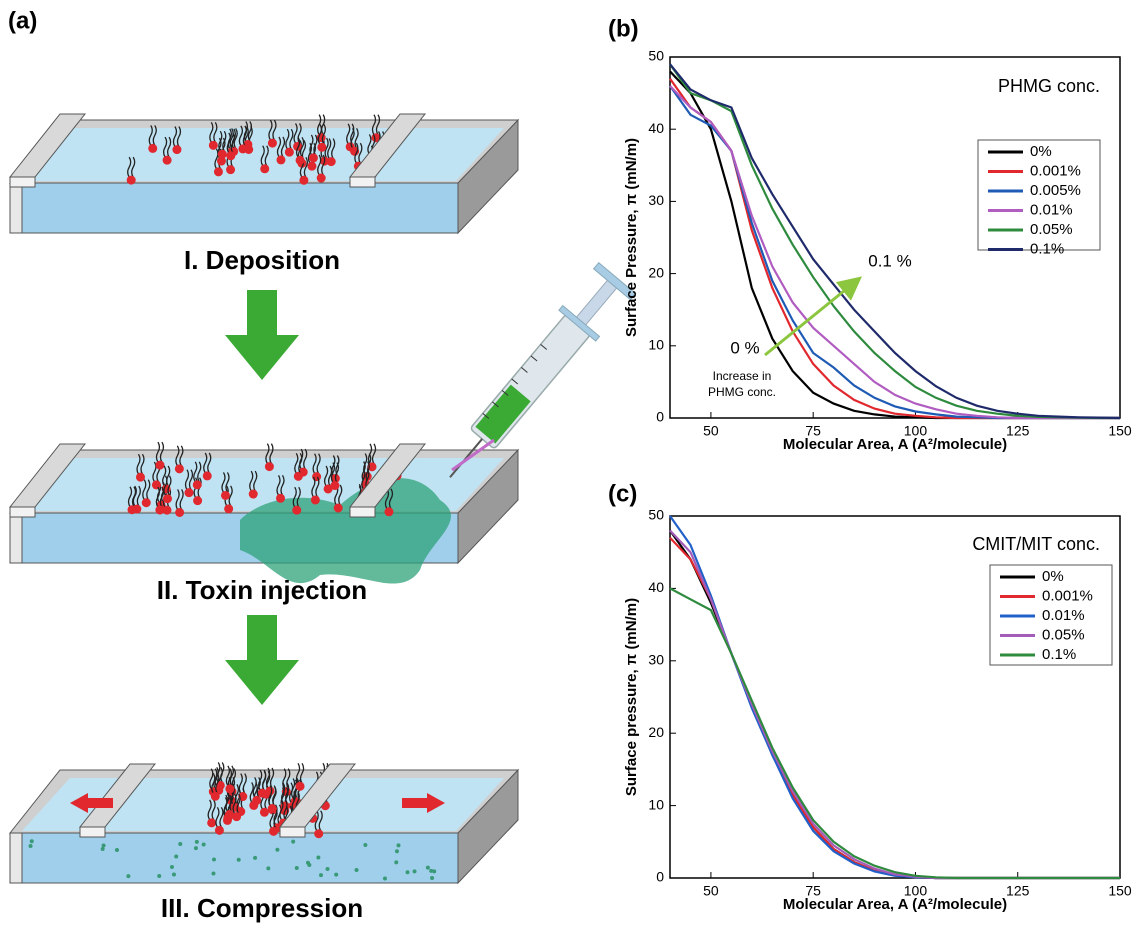 This screenshot has width=1134, height=935. Describe the element at coordinates (742, 376) in the screenshot. I see `annotation: Increase in` at that location.